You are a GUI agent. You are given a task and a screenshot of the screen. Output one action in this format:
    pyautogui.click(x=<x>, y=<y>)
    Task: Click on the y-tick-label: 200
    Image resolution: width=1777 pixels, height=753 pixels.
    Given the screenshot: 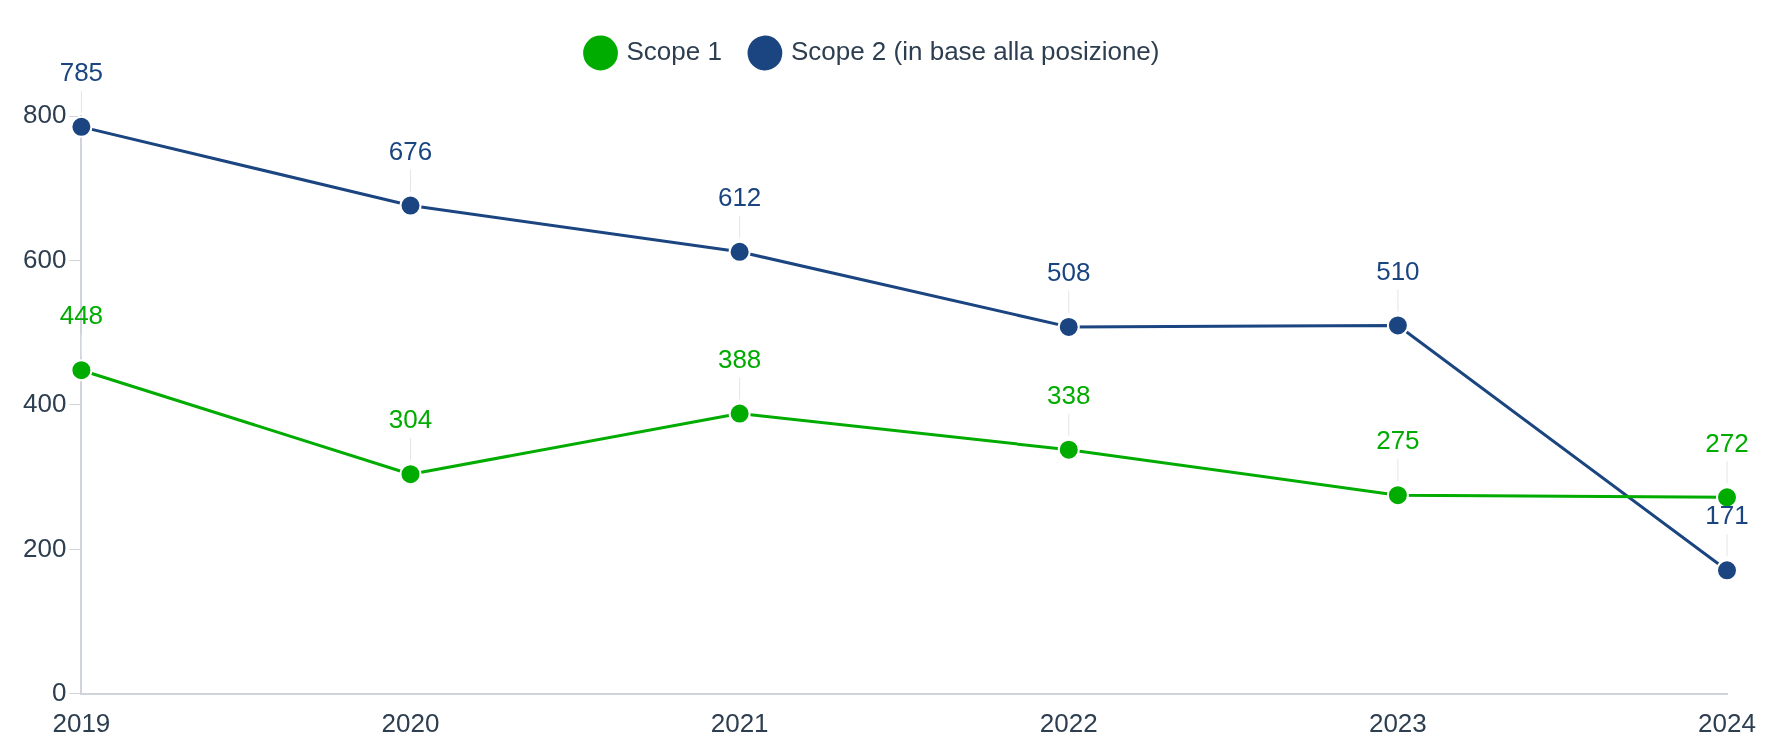 What is the action you would take?
    pyautogui.click(x=44, y=547)
    